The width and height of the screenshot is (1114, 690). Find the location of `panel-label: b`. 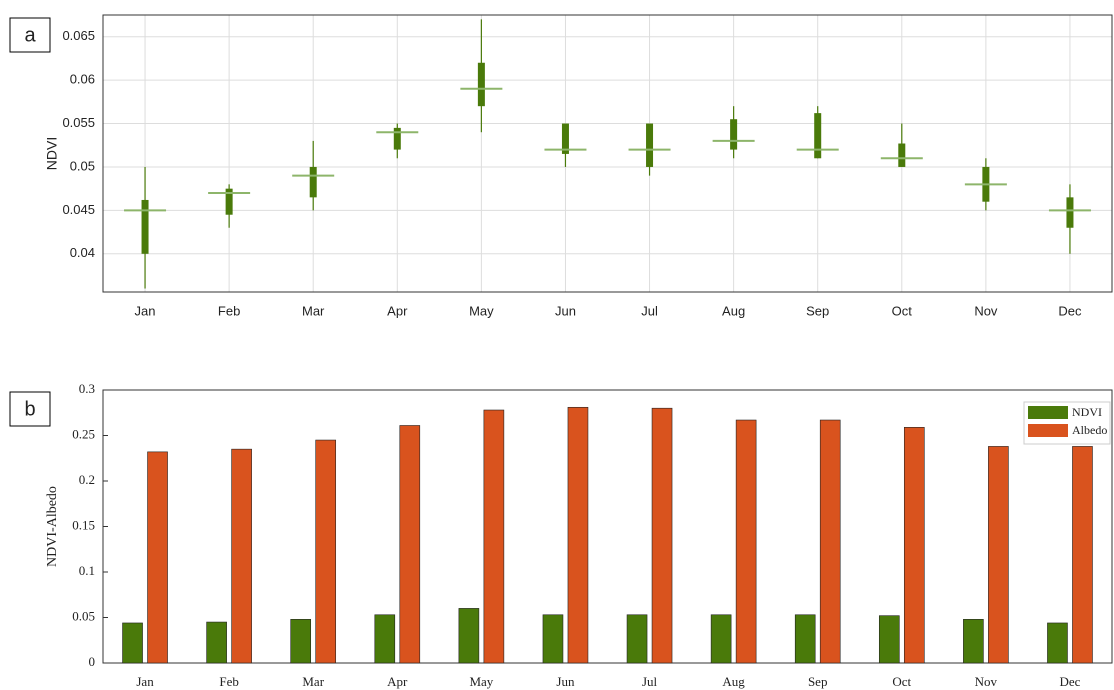

panel-label: b is located at coordinates (29, 409).